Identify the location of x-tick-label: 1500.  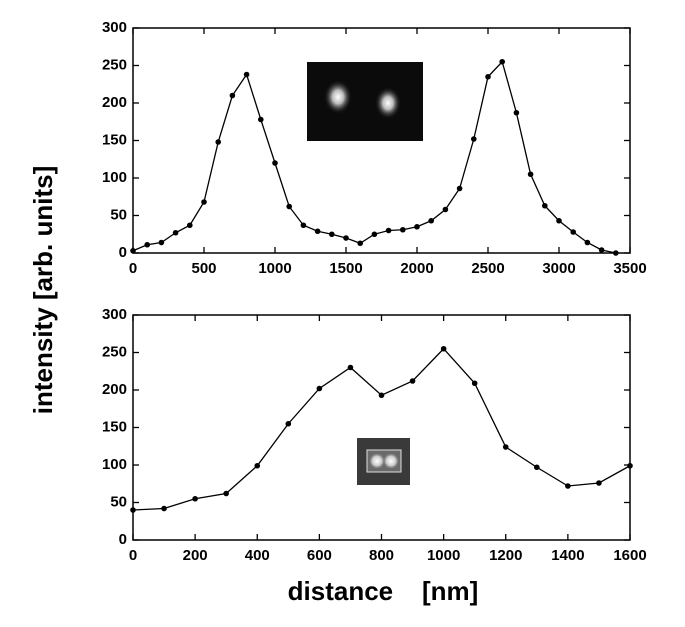
(345, 268).